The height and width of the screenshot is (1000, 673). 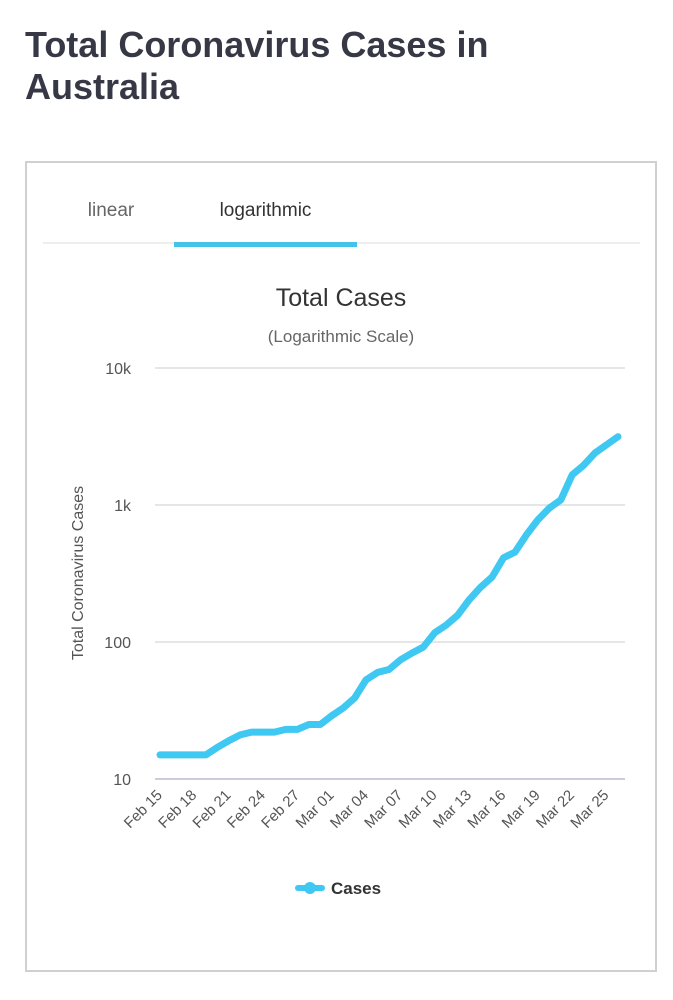 I want to click on legend: Cases, so click(x=338, y=888).